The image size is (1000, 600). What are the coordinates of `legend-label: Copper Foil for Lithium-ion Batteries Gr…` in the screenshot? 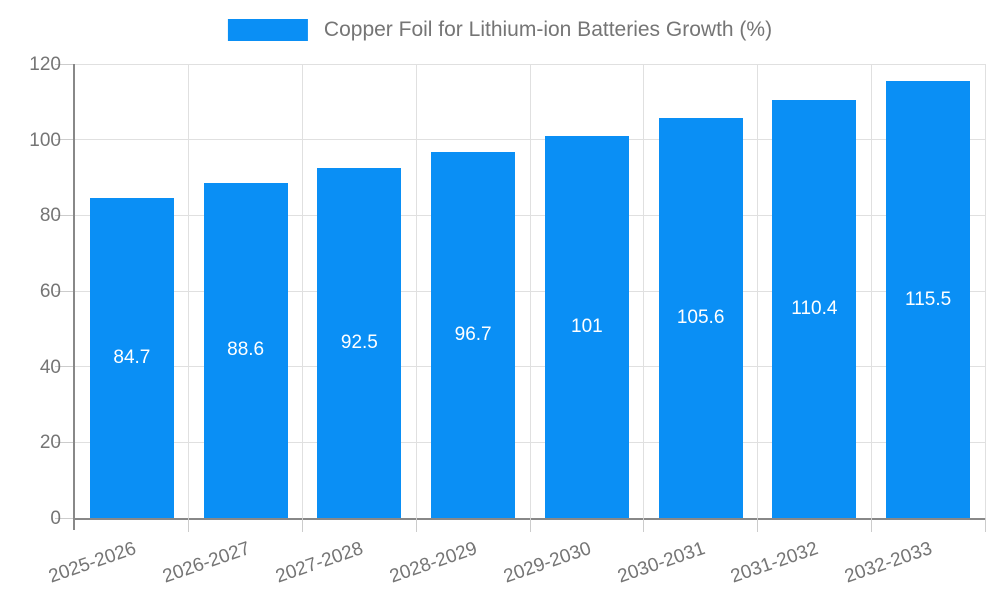 It's located at (548, 29).